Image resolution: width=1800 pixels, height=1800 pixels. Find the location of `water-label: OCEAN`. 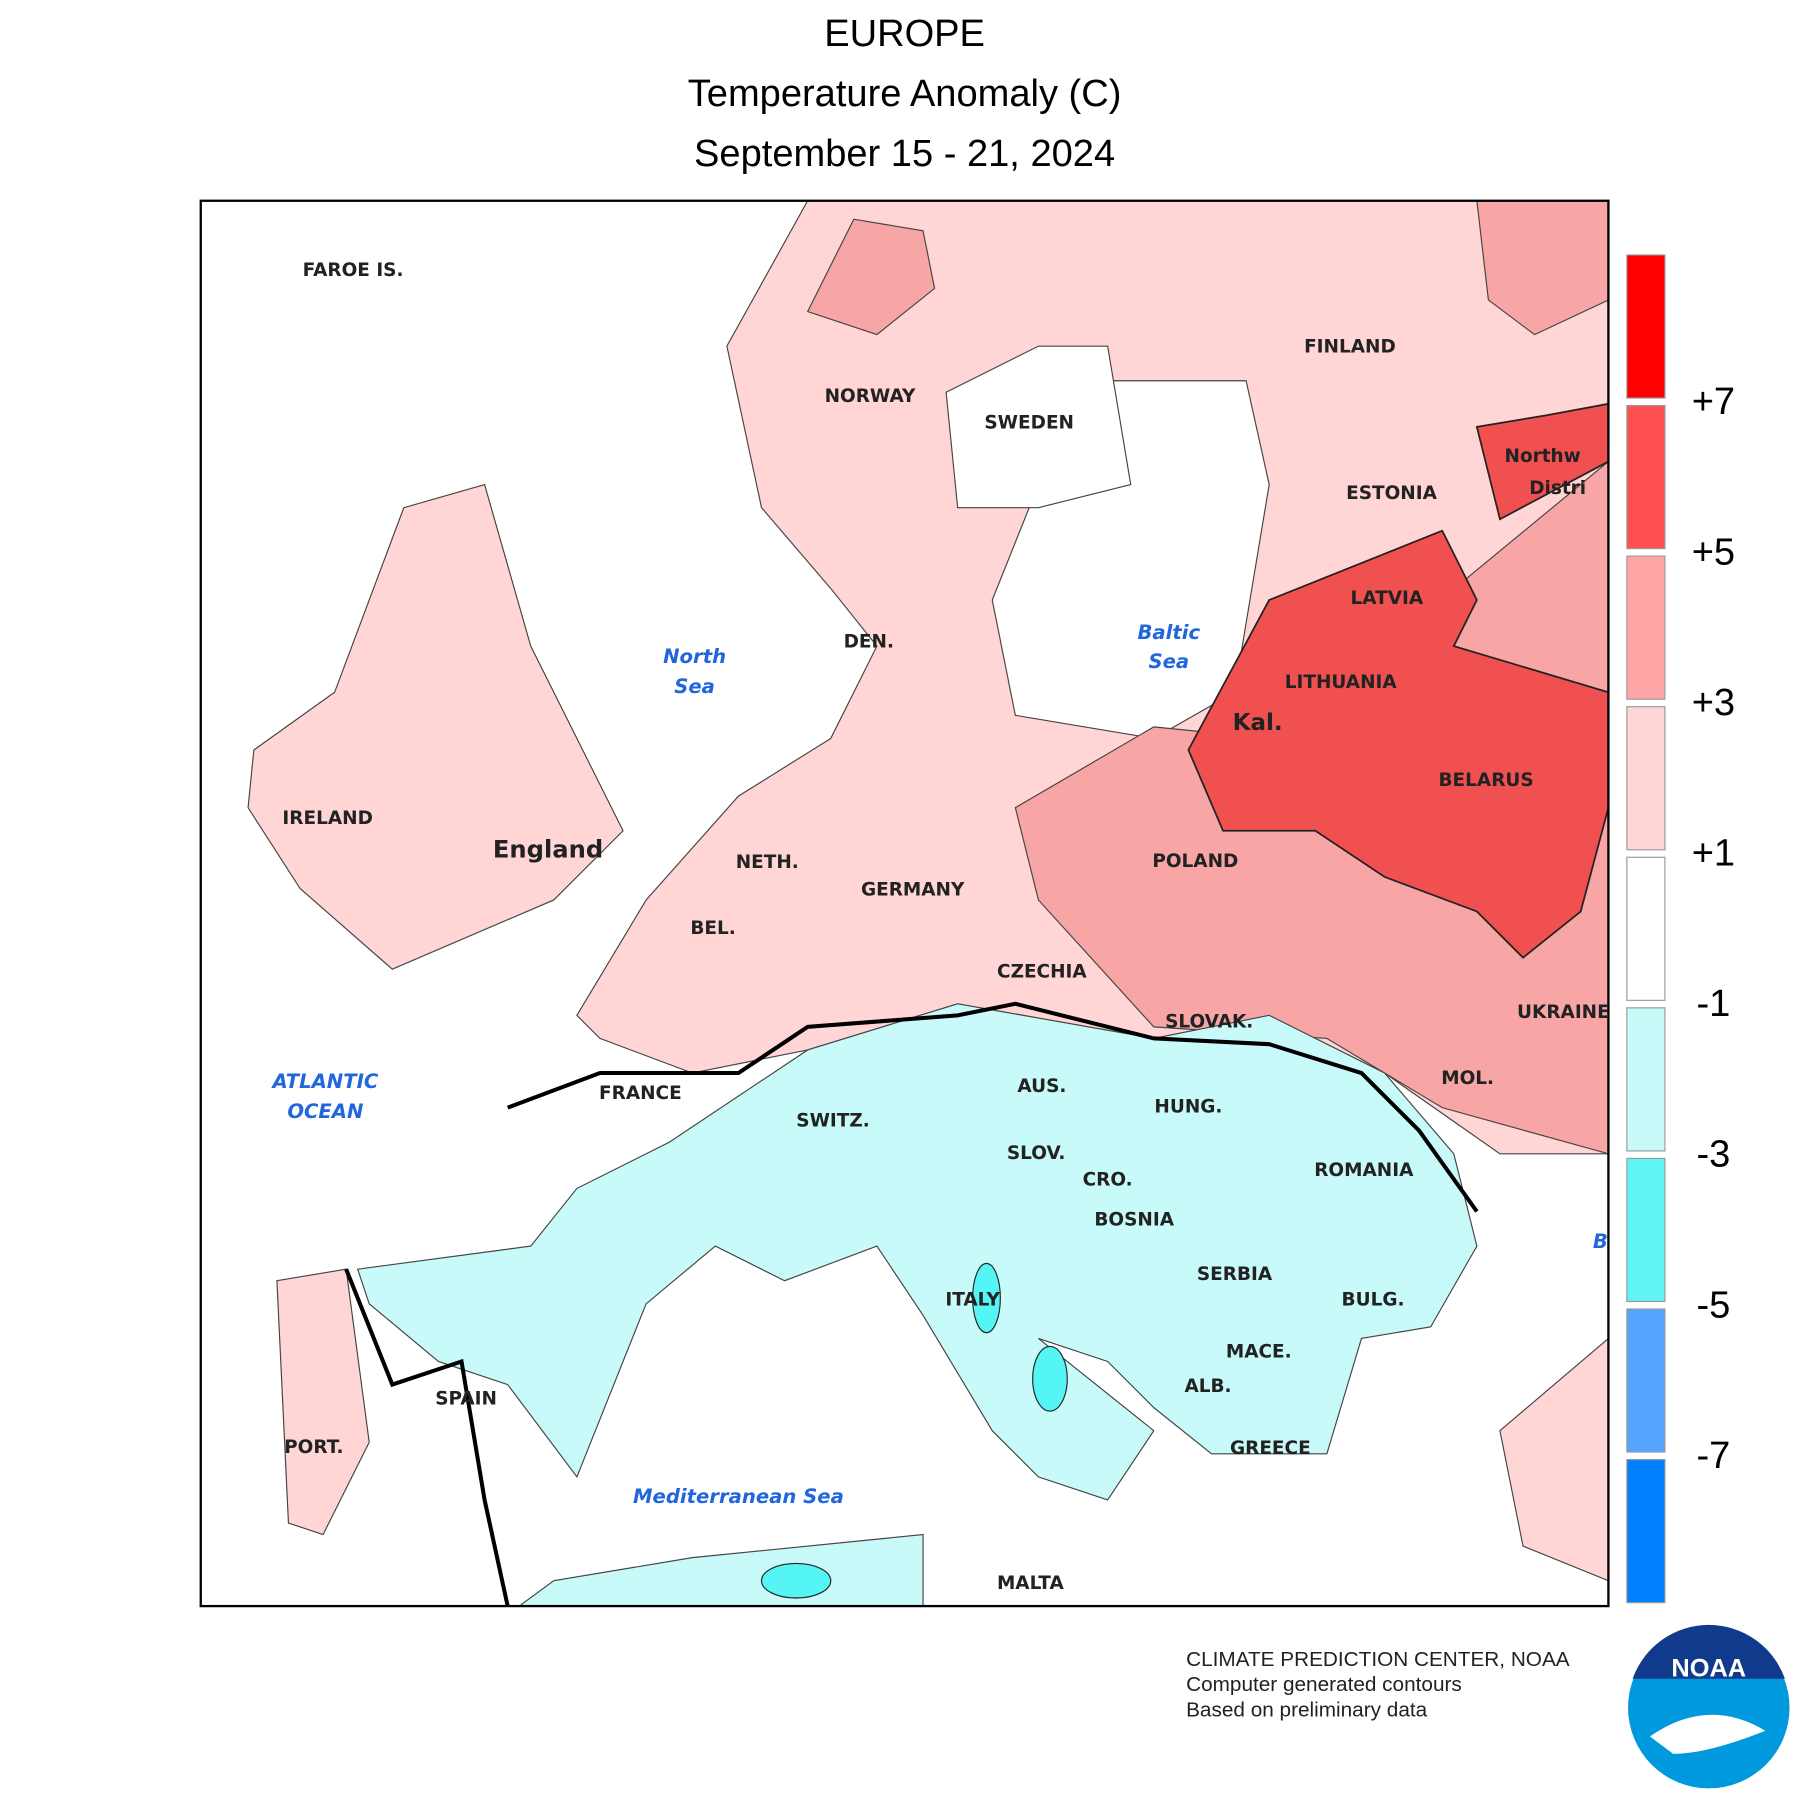

water-label: OCEAN is located at coordinates (325, 1111).